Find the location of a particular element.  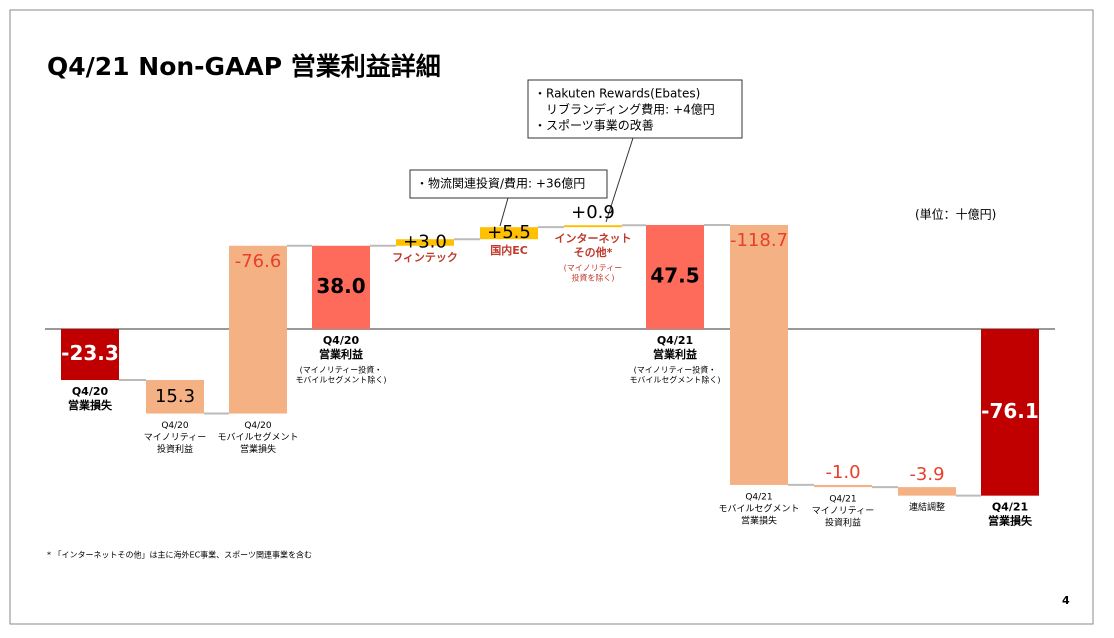

category-label: 国内EC is located at coordinates (509, 250).